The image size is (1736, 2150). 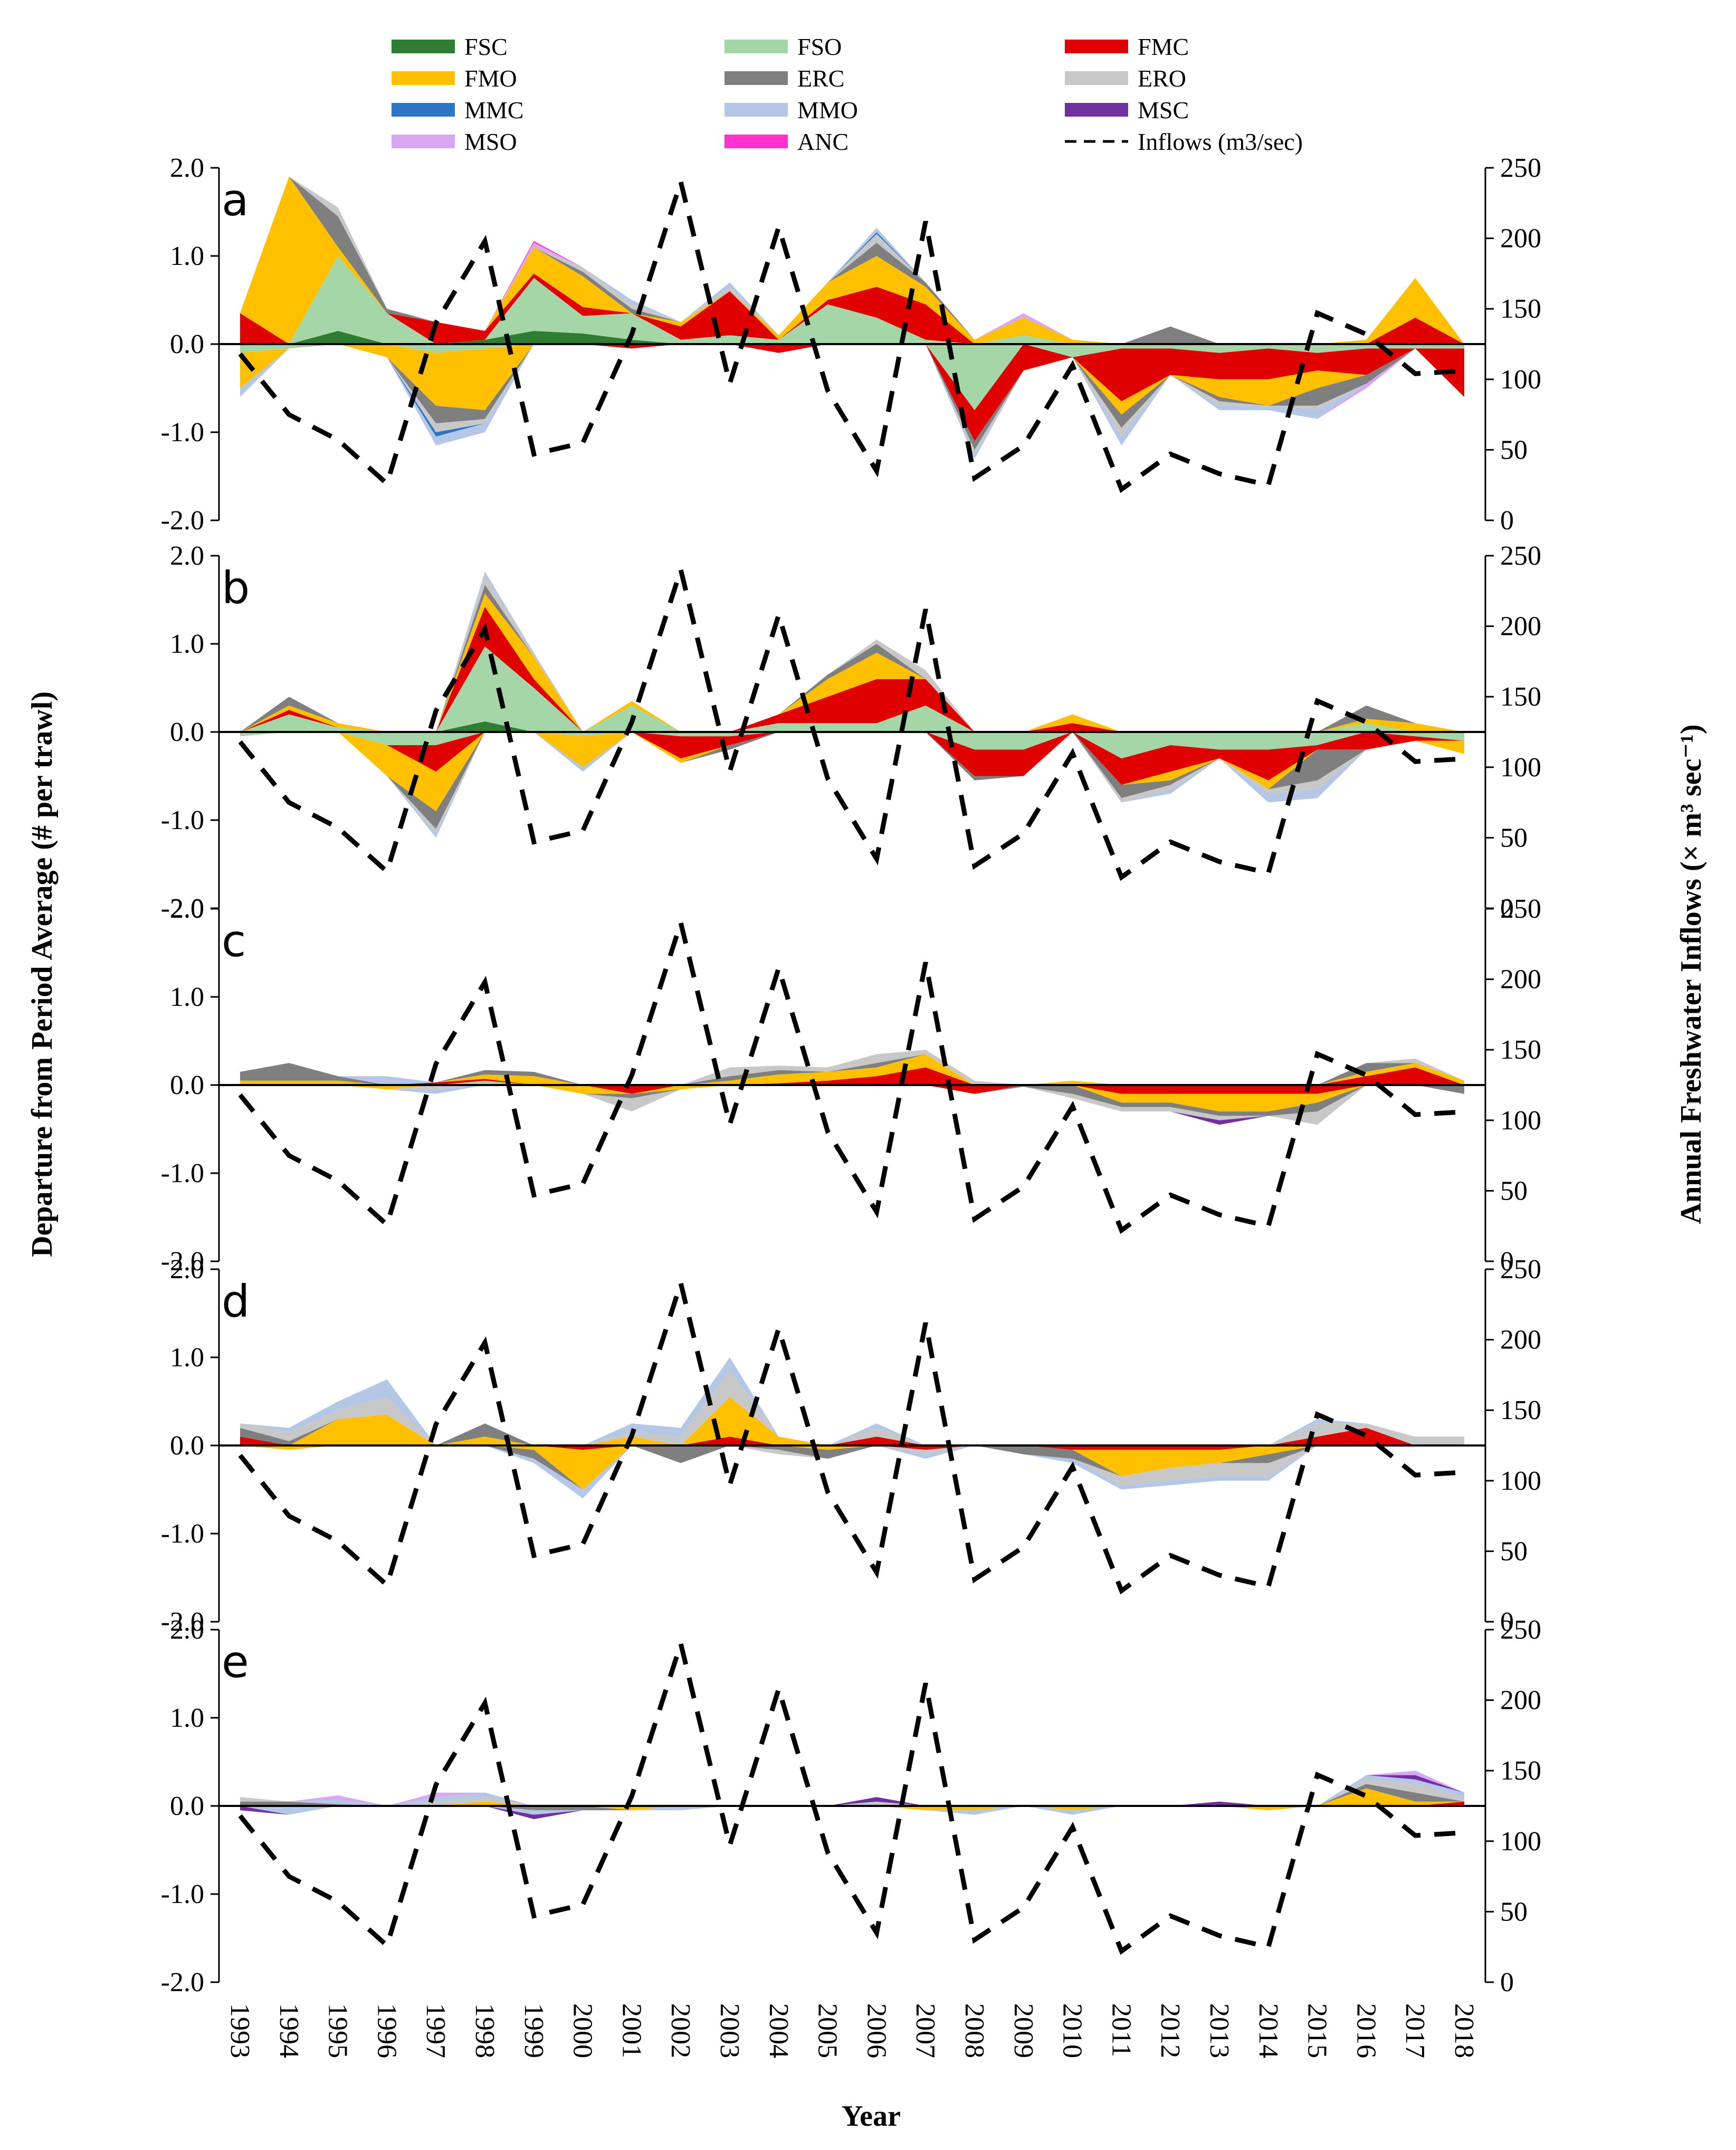 What do you see at coordinates (852, 1069) in the screenshot?
I see `area-erc-positive` at bounding box center [852, 1069].